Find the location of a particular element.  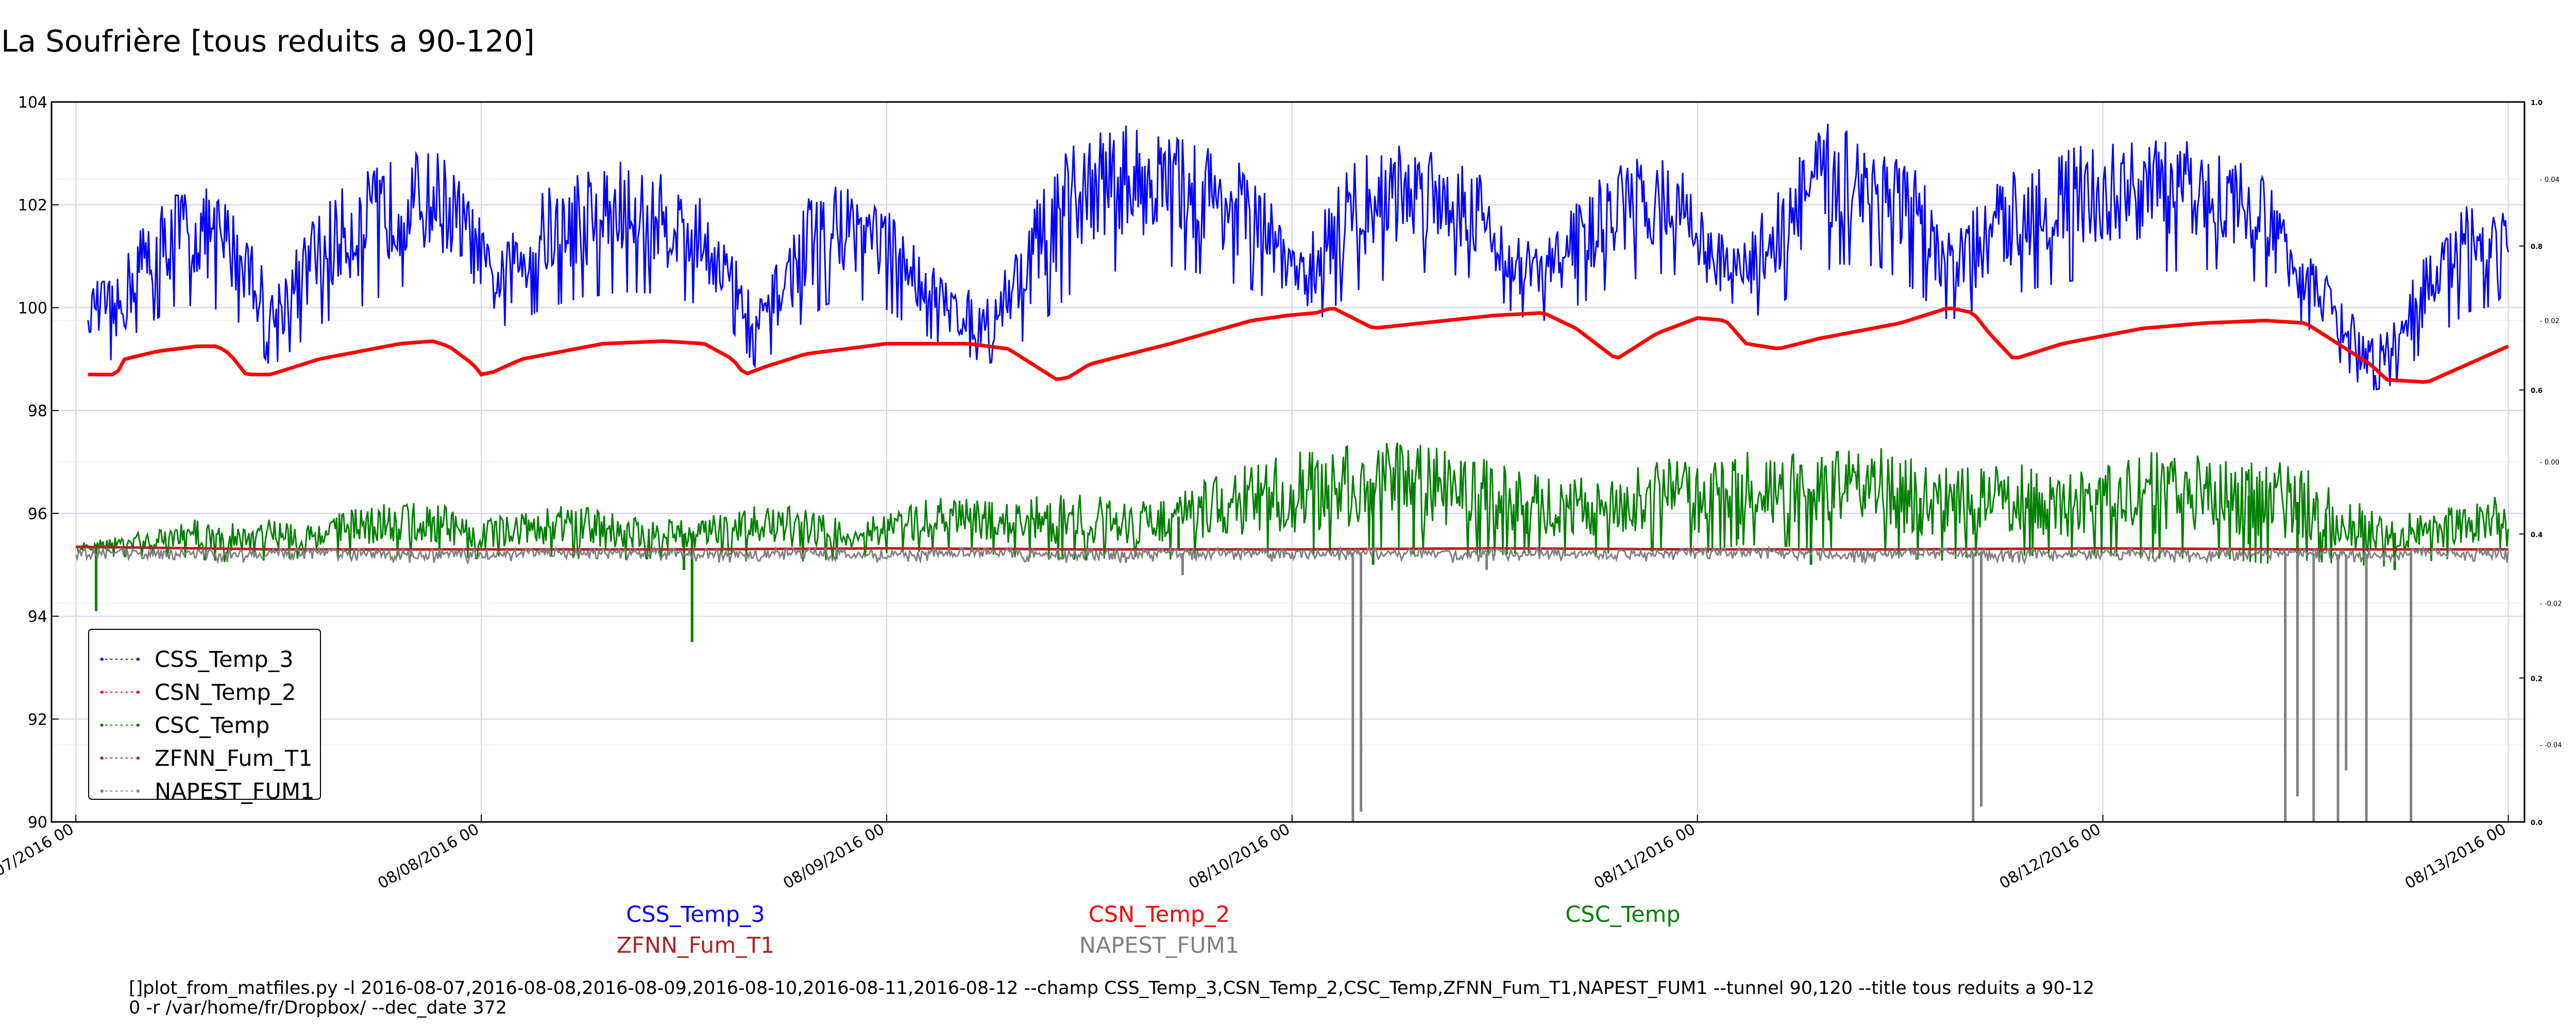

right-minor-tick-label: - -0.04 is located at coordinates (2551, 746).